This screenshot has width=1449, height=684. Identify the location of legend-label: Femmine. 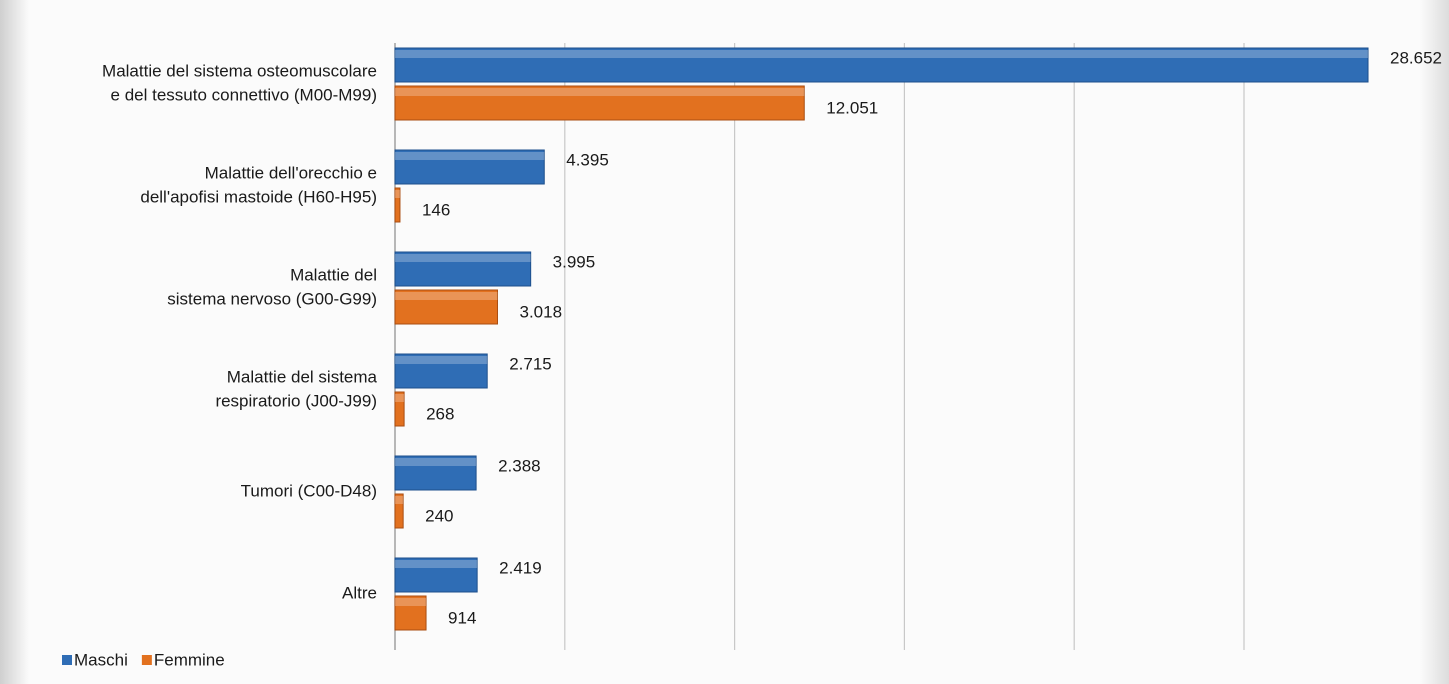
(189, 659).